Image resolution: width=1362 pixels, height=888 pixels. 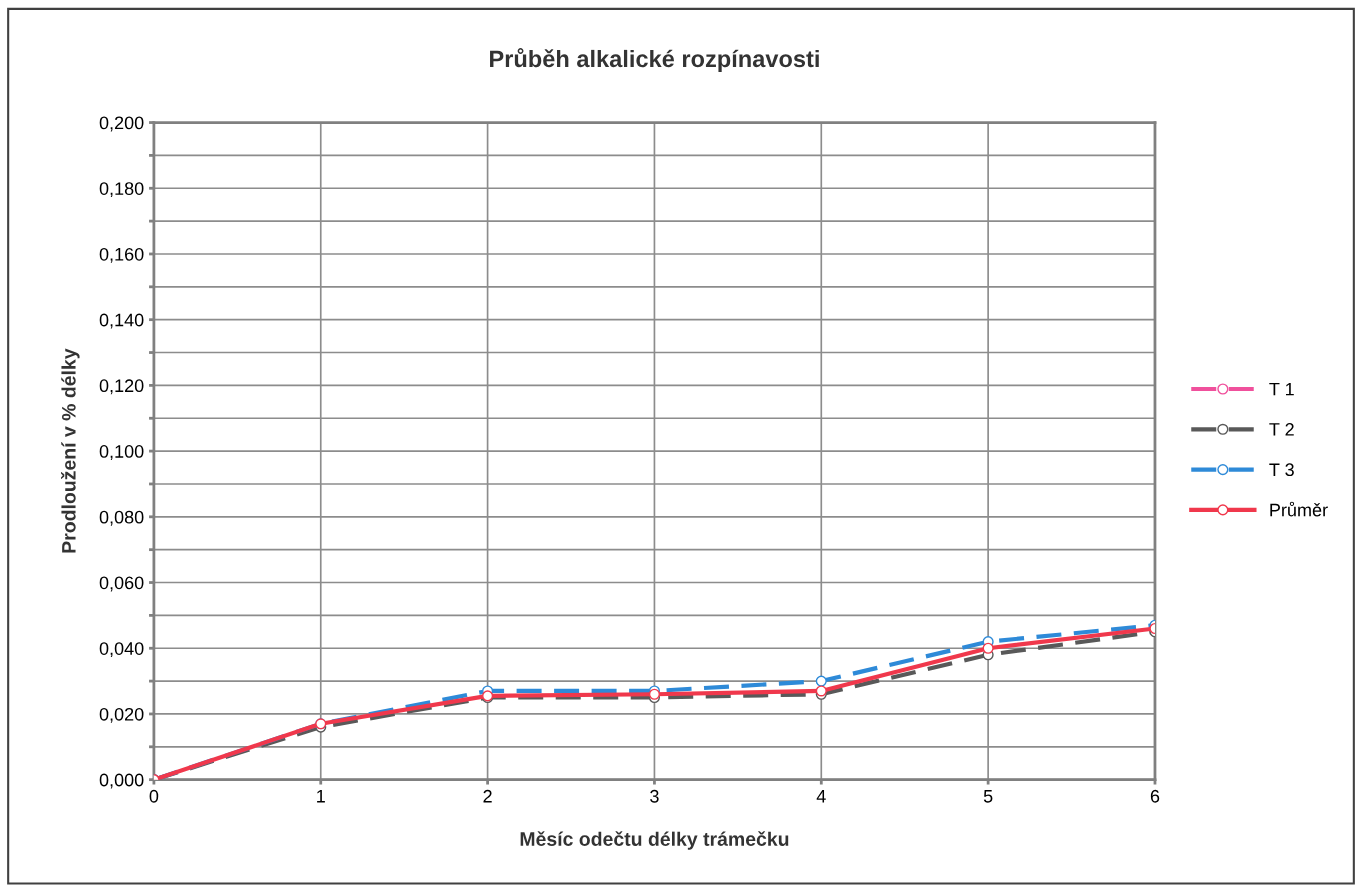 What do you see at coordinates (121, 124) in the screenshot?
I see `y-tick-label: 0,200` at bounding box center [121, 124].